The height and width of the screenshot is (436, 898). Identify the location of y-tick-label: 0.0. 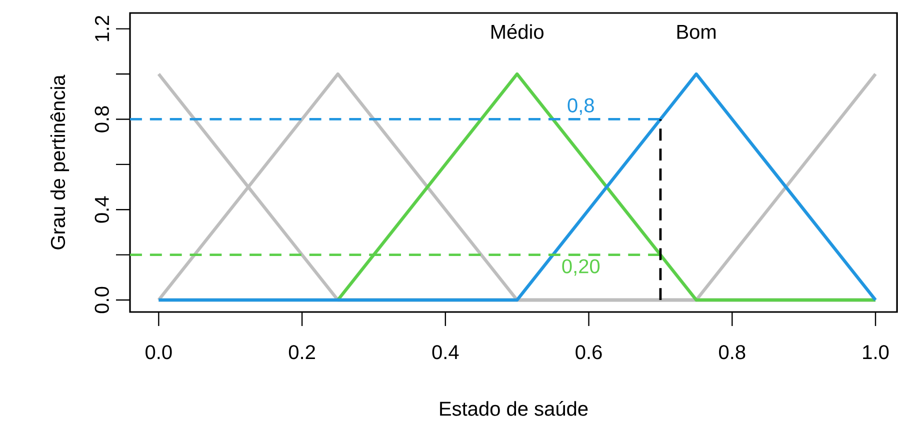
(101, 300).